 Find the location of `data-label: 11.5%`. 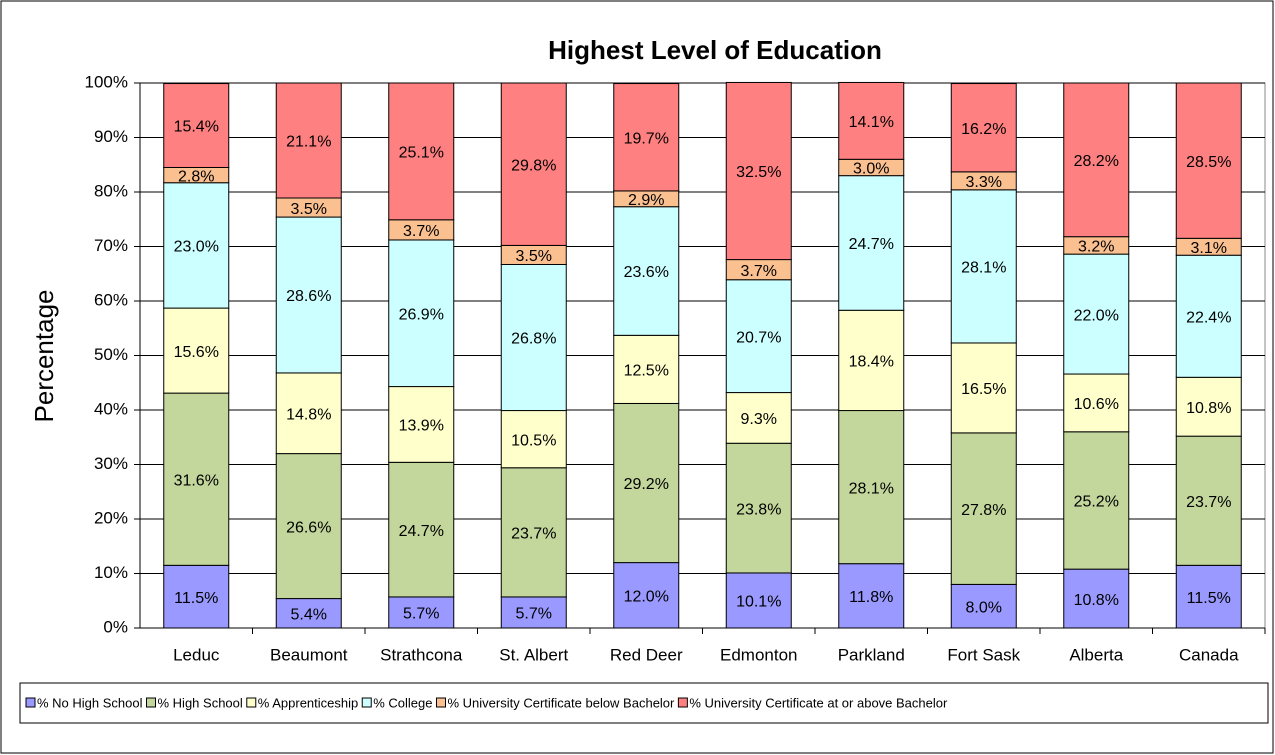

data-label: 11.5% is located at coordinates (1209, 598).